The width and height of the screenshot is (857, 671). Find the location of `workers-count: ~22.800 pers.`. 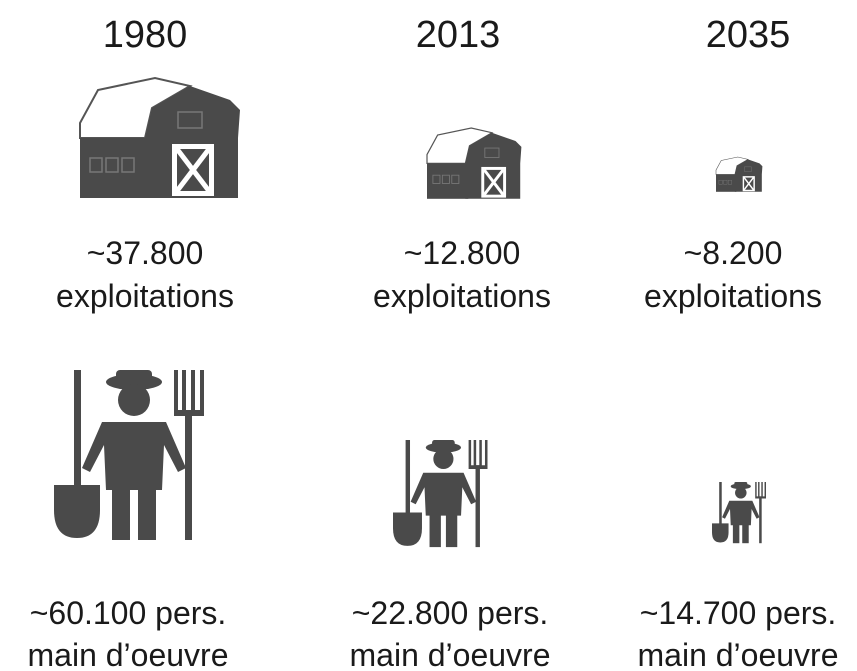

workers-count: ~22.800 pers. is located at coordinates (450, 613).